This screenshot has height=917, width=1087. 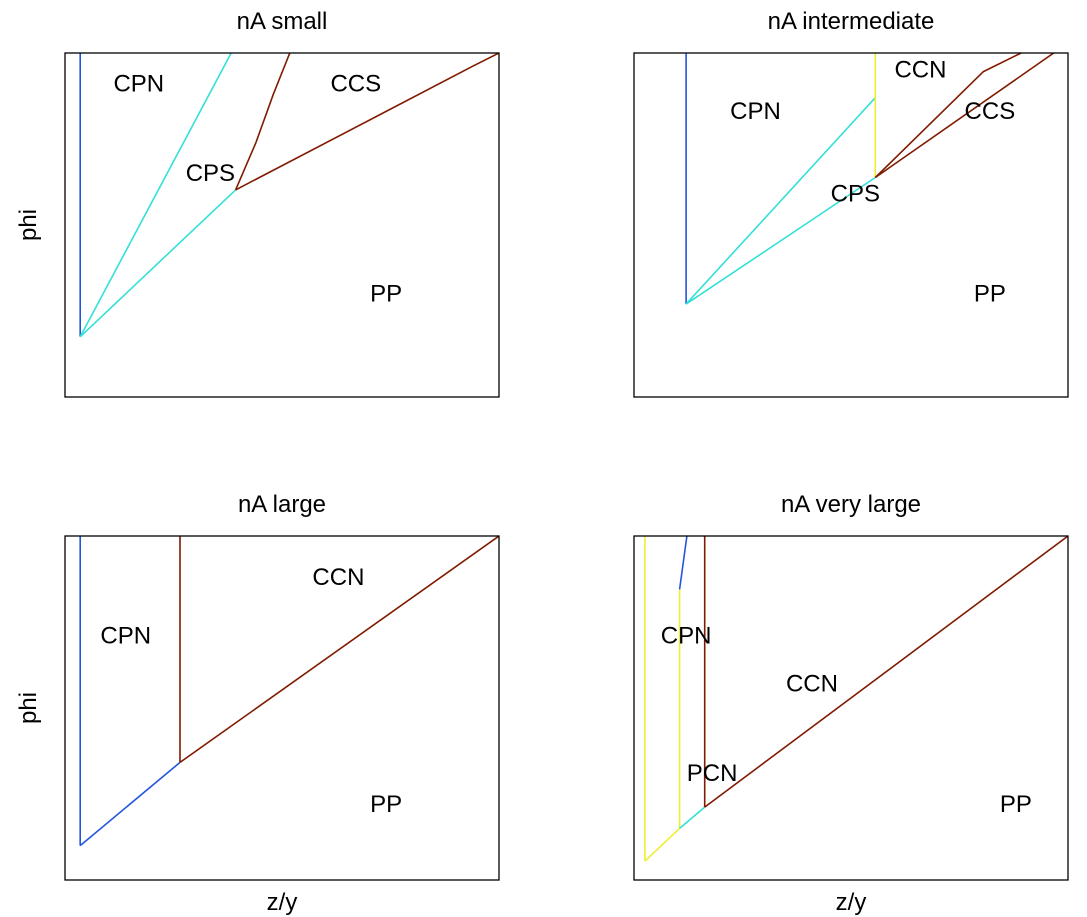 I want to click on panel-title: nA large, so click(x=282, y=504).